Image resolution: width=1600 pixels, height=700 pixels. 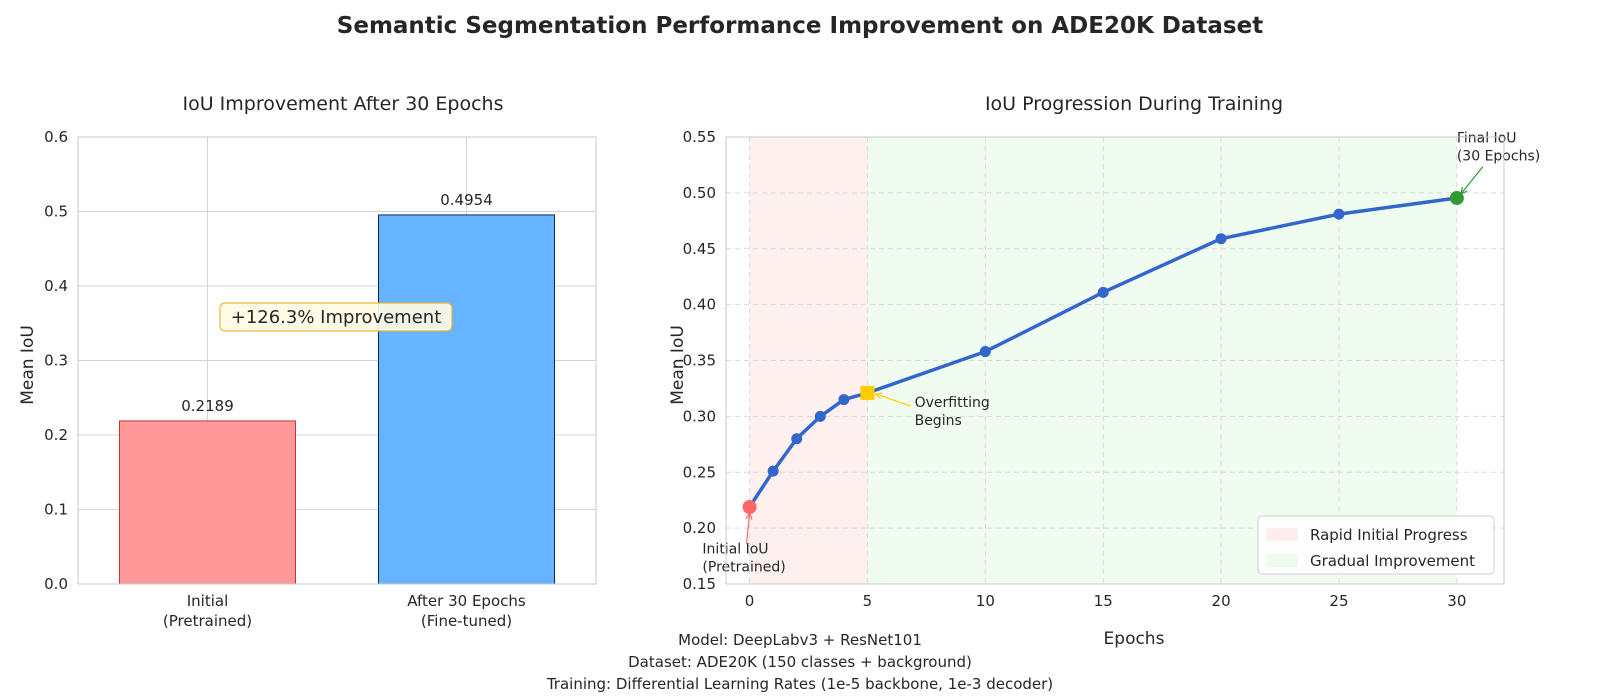 What do you see at coordinates (938, 421) in the screenshot?
I see `line-annotation-text: Begins` at bounding box center [938, 421].